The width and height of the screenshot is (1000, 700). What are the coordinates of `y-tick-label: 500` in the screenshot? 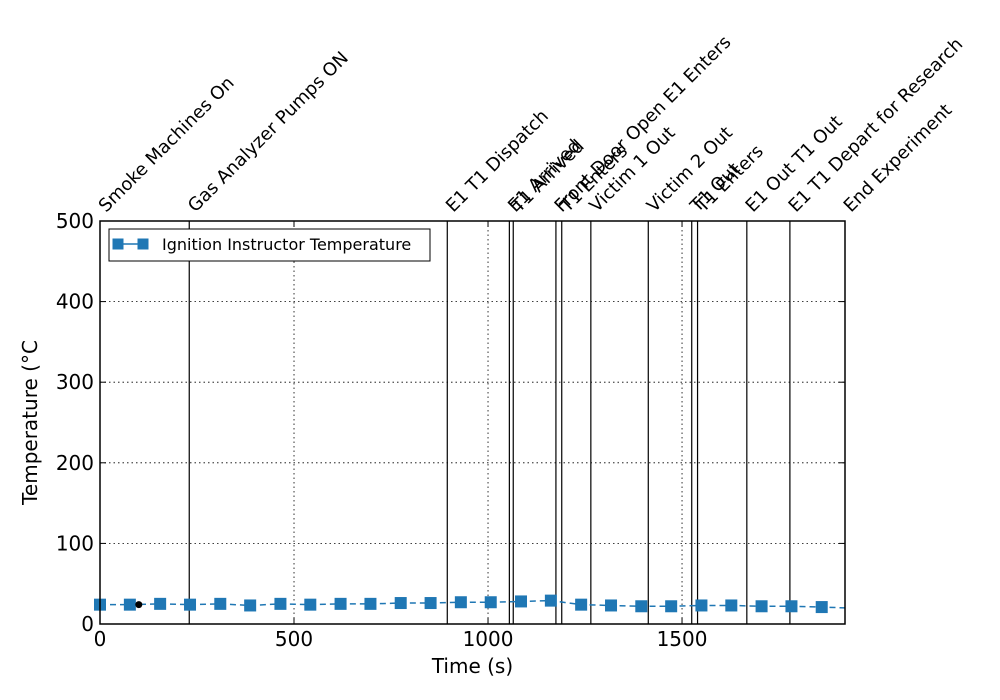 It's located at (75, 221).